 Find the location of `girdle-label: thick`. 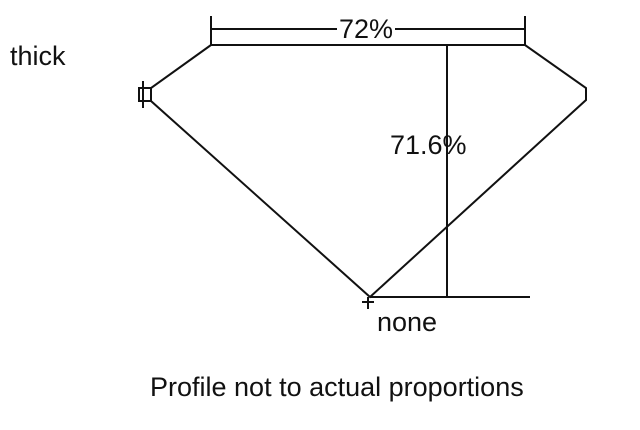

girdle-label: thick is located at coordinates (38, 56).